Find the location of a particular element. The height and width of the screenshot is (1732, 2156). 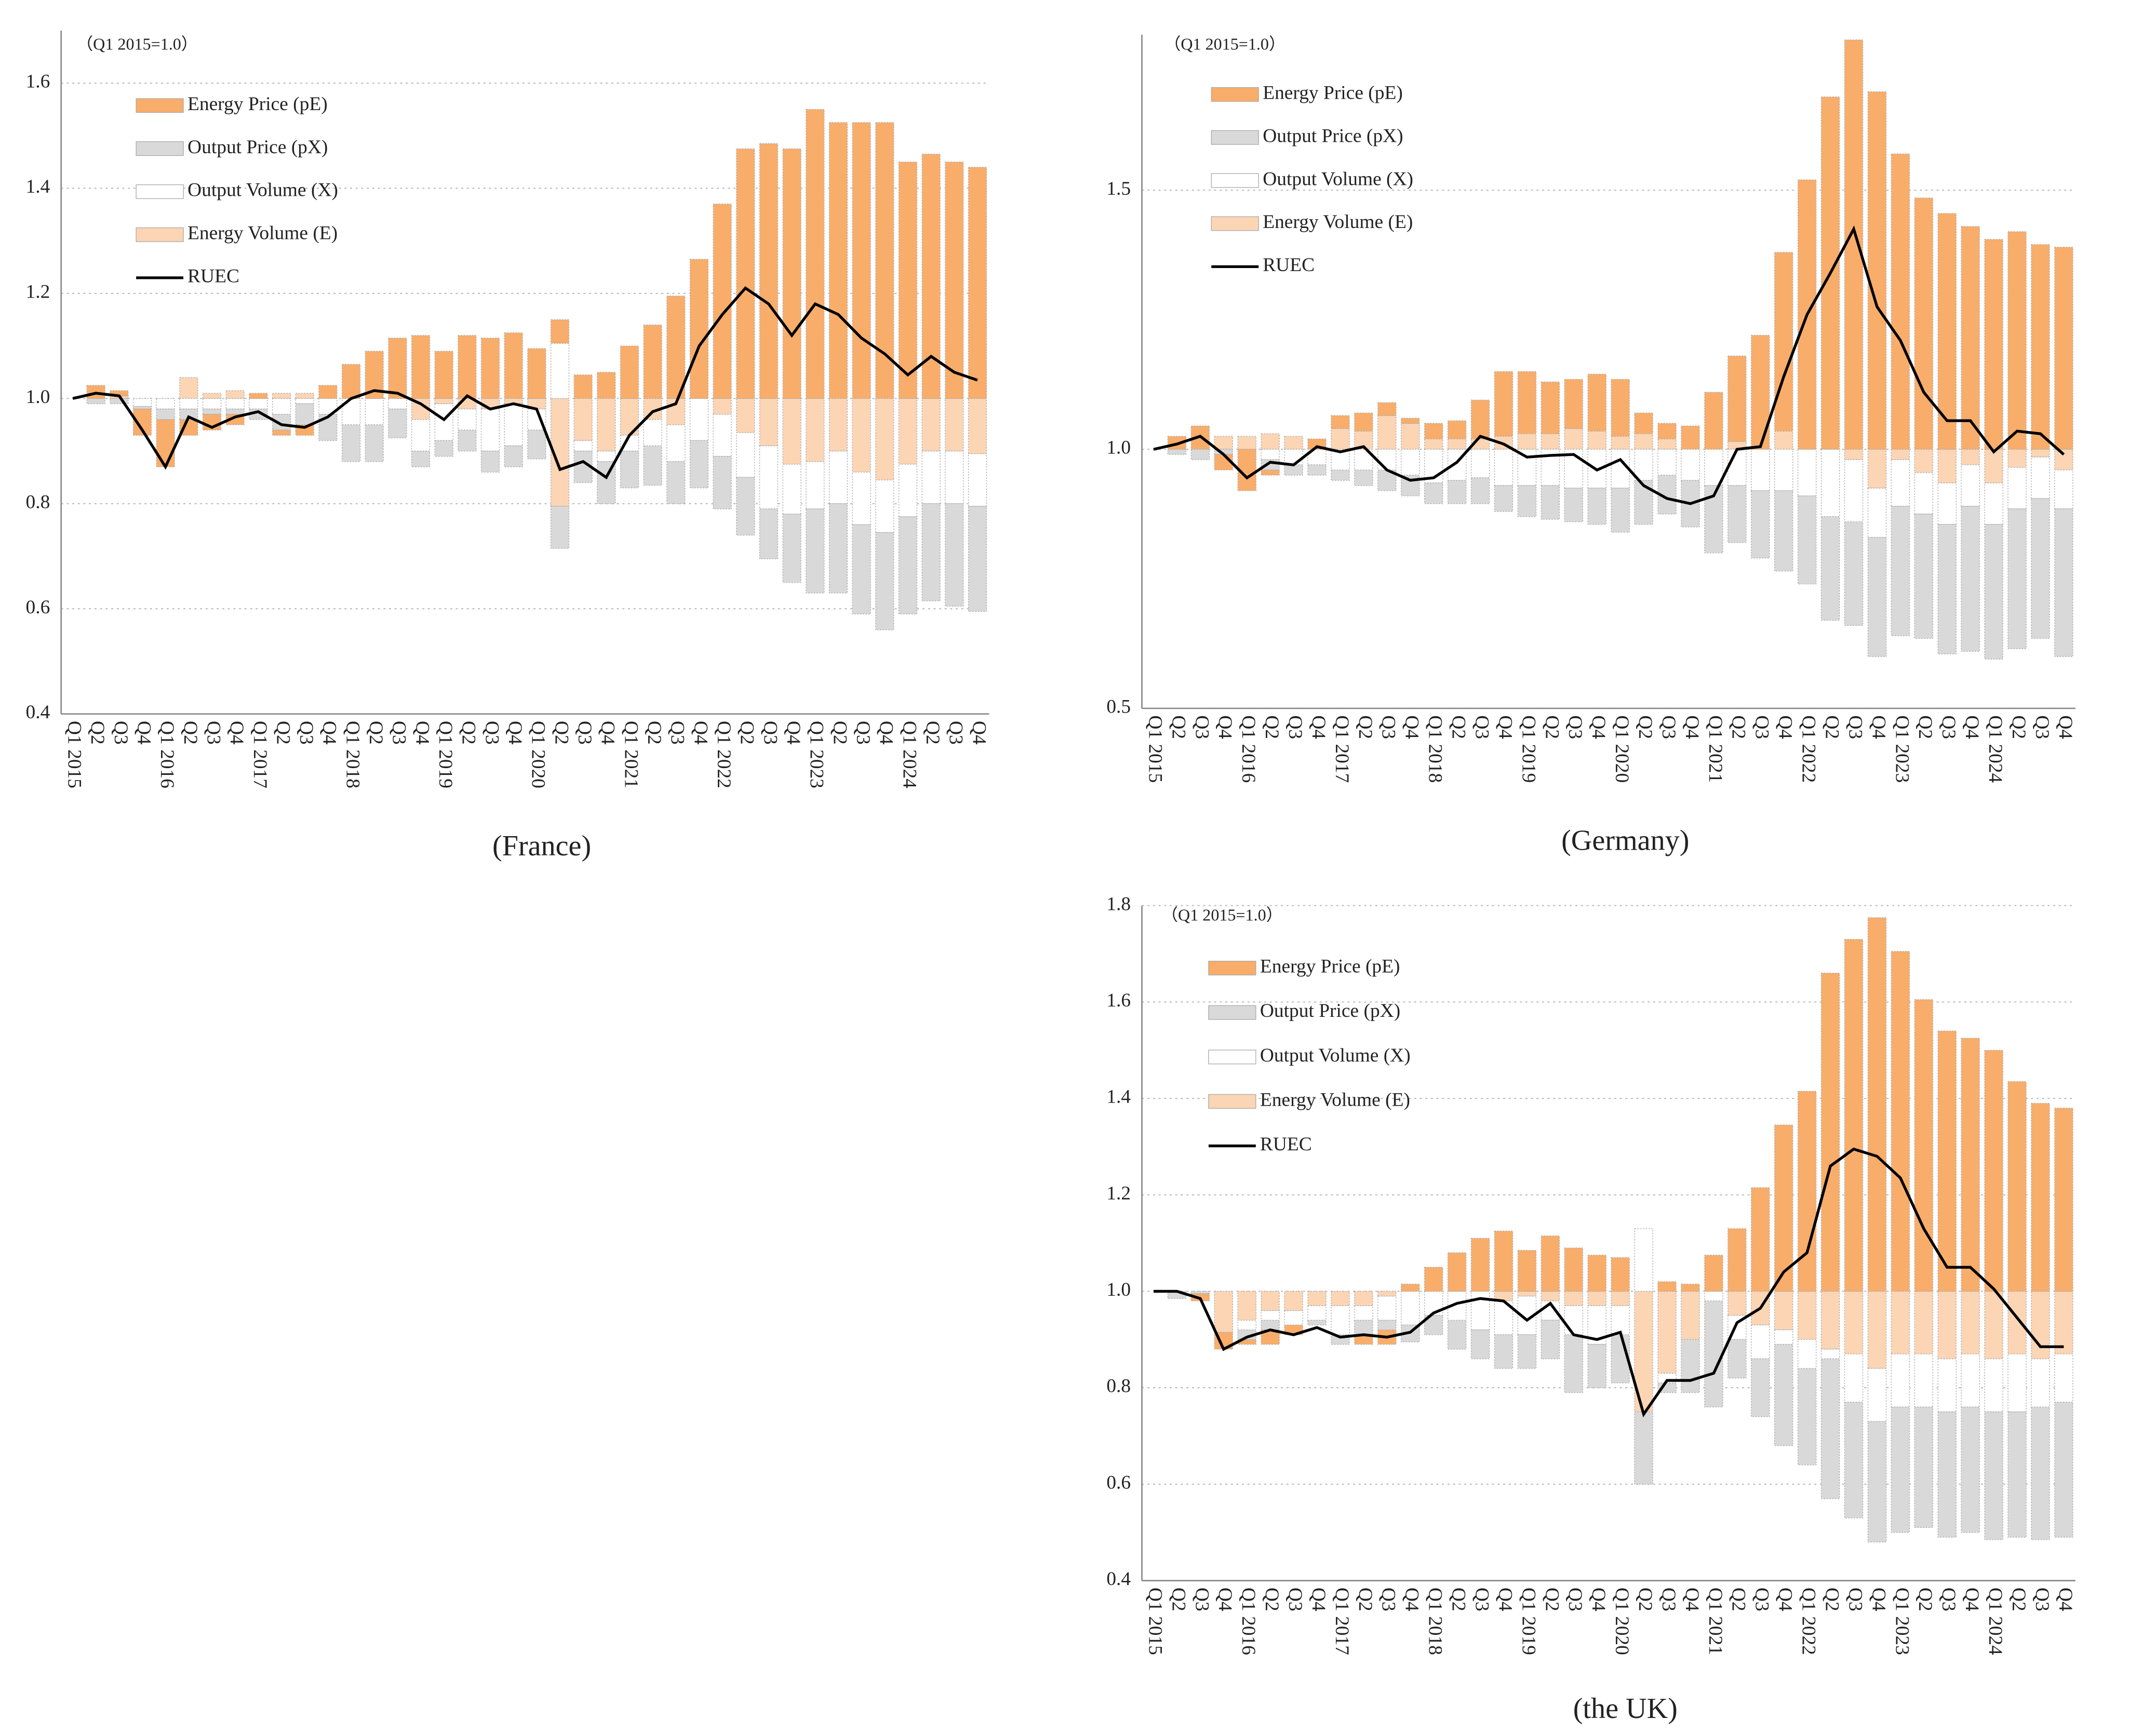

legend-label: Output Volume (X) is located at coordinates (1338, 179).